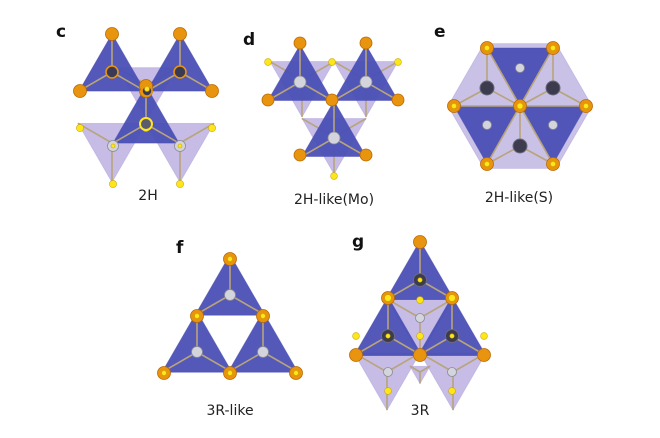  What do you see at coordinates (148, 196) in the screenshot?
I see `caption-2h: 2H` at bounding box center [148, 196].